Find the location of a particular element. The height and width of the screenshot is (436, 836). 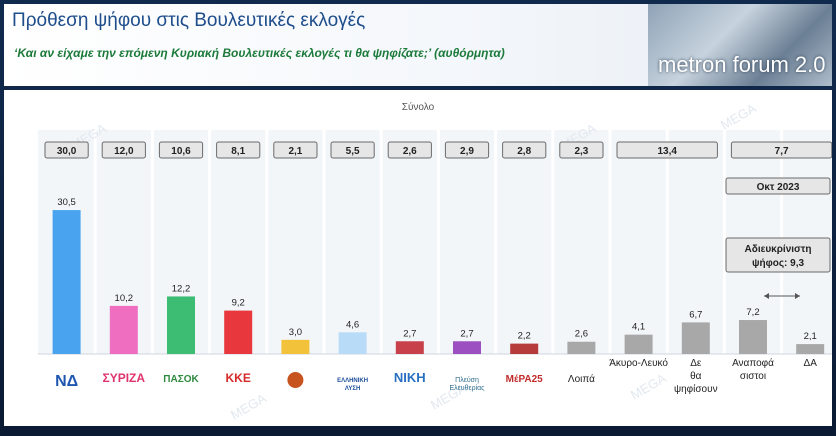

data-label: 2,2 is located at coordinates (524, 336).